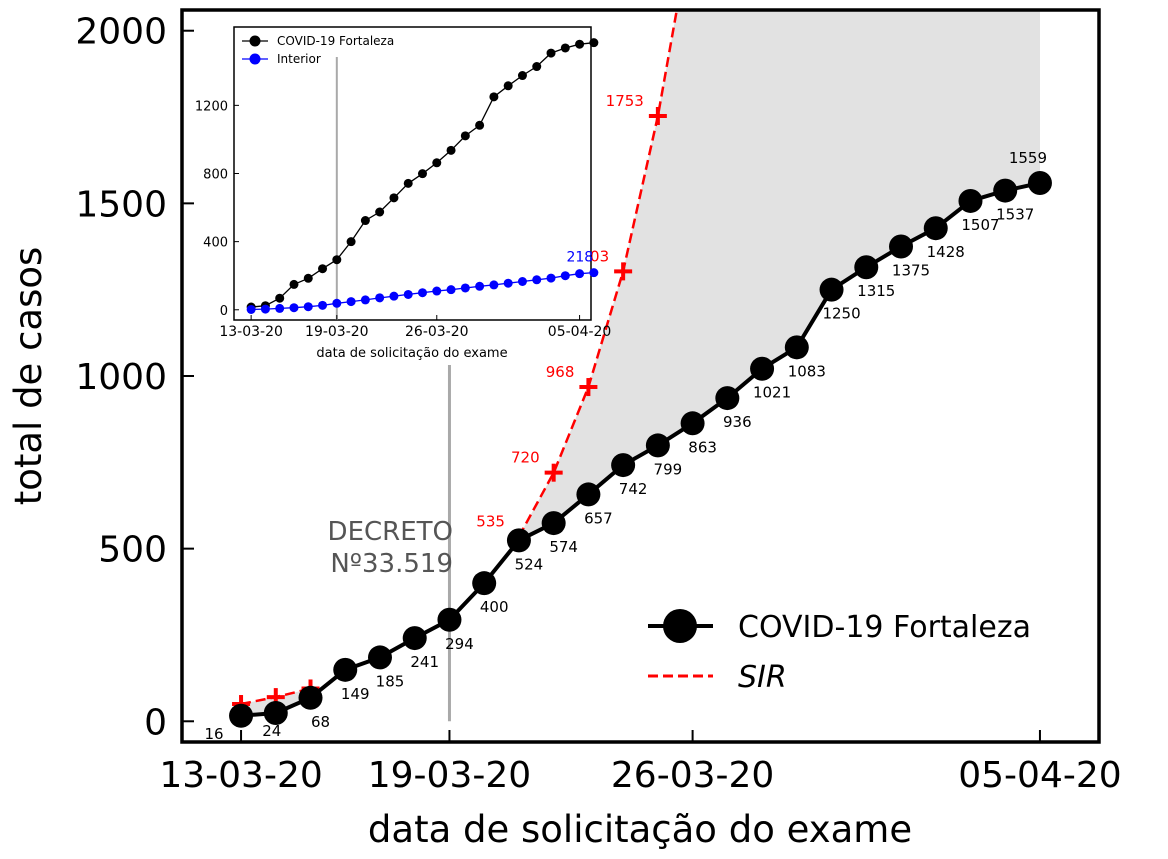  Describe the element at coordinates (390, 681) in the screenshot. I see `data-label: 185` at that location.